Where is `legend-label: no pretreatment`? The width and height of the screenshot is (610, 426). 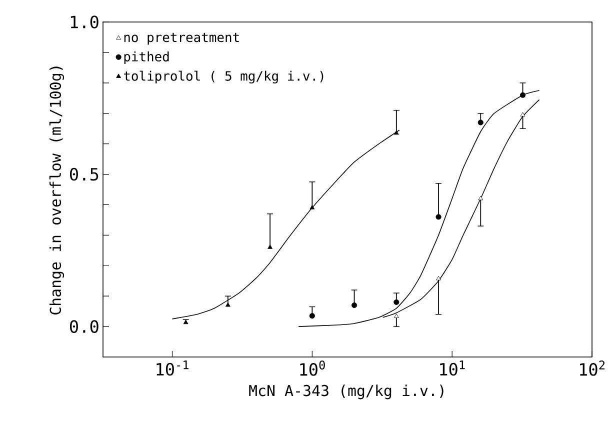 legend-label: no pretreatment is located at coordinates (181, 38).